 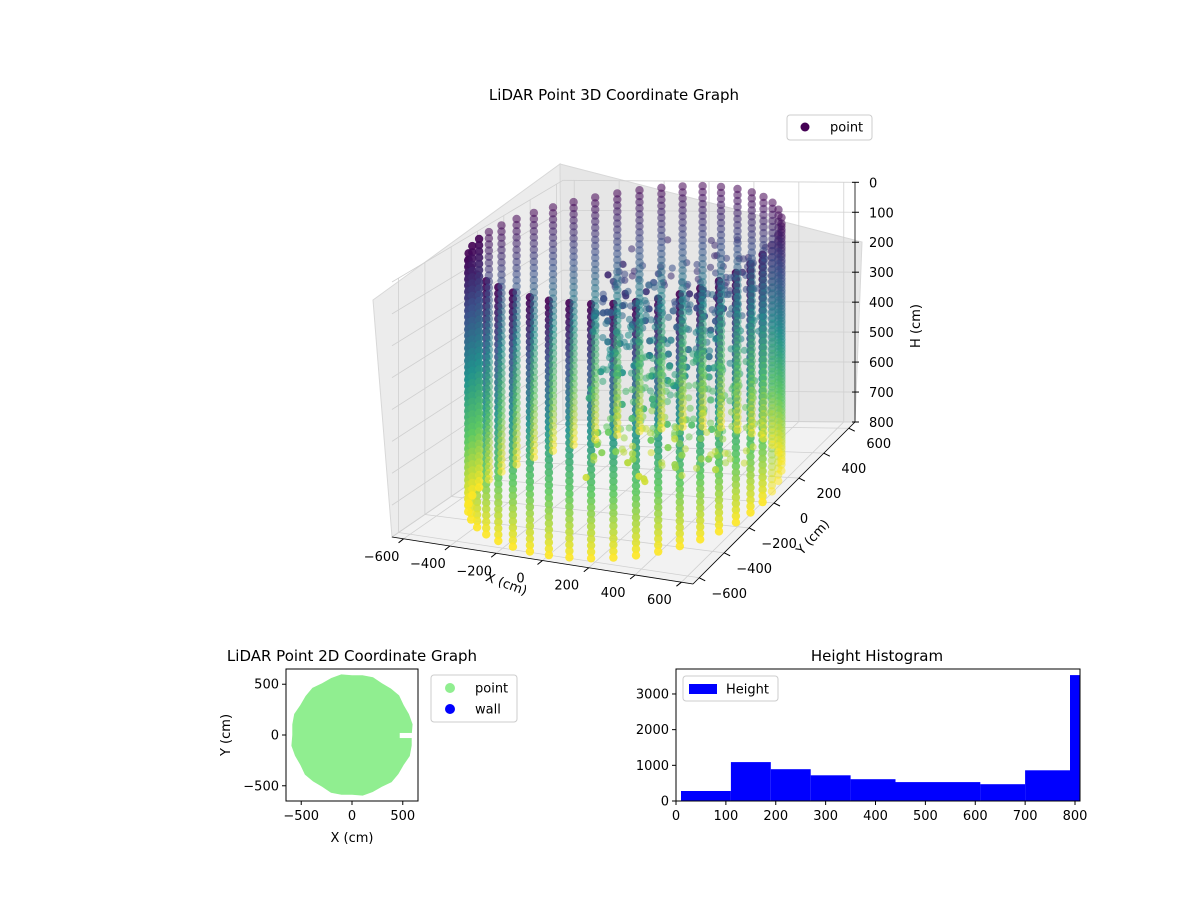 What do you see at coordinates (401, 541) in the screenshot?
I see `x-tick-3d` at bounding box center [401, 541].